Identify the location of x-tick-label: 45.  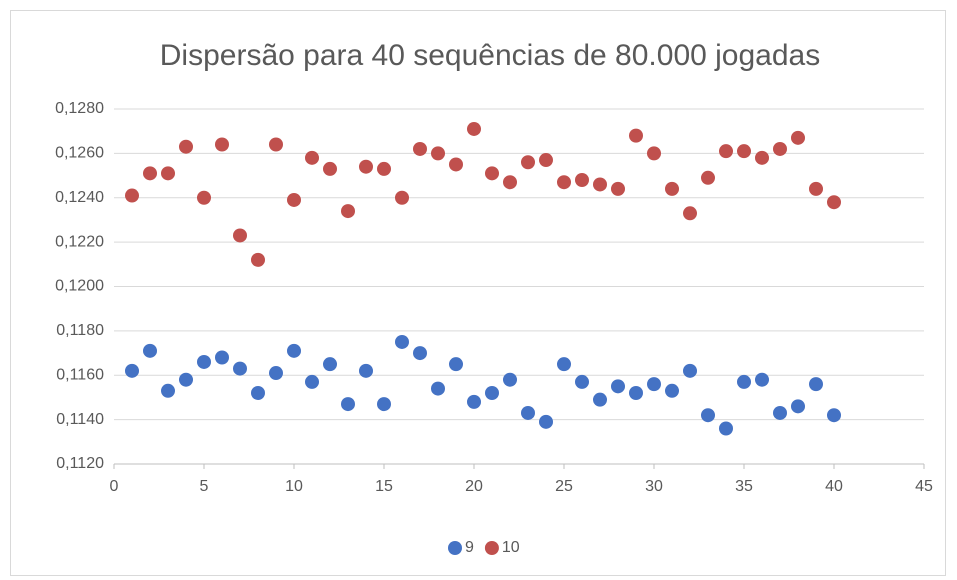
(924, 486).